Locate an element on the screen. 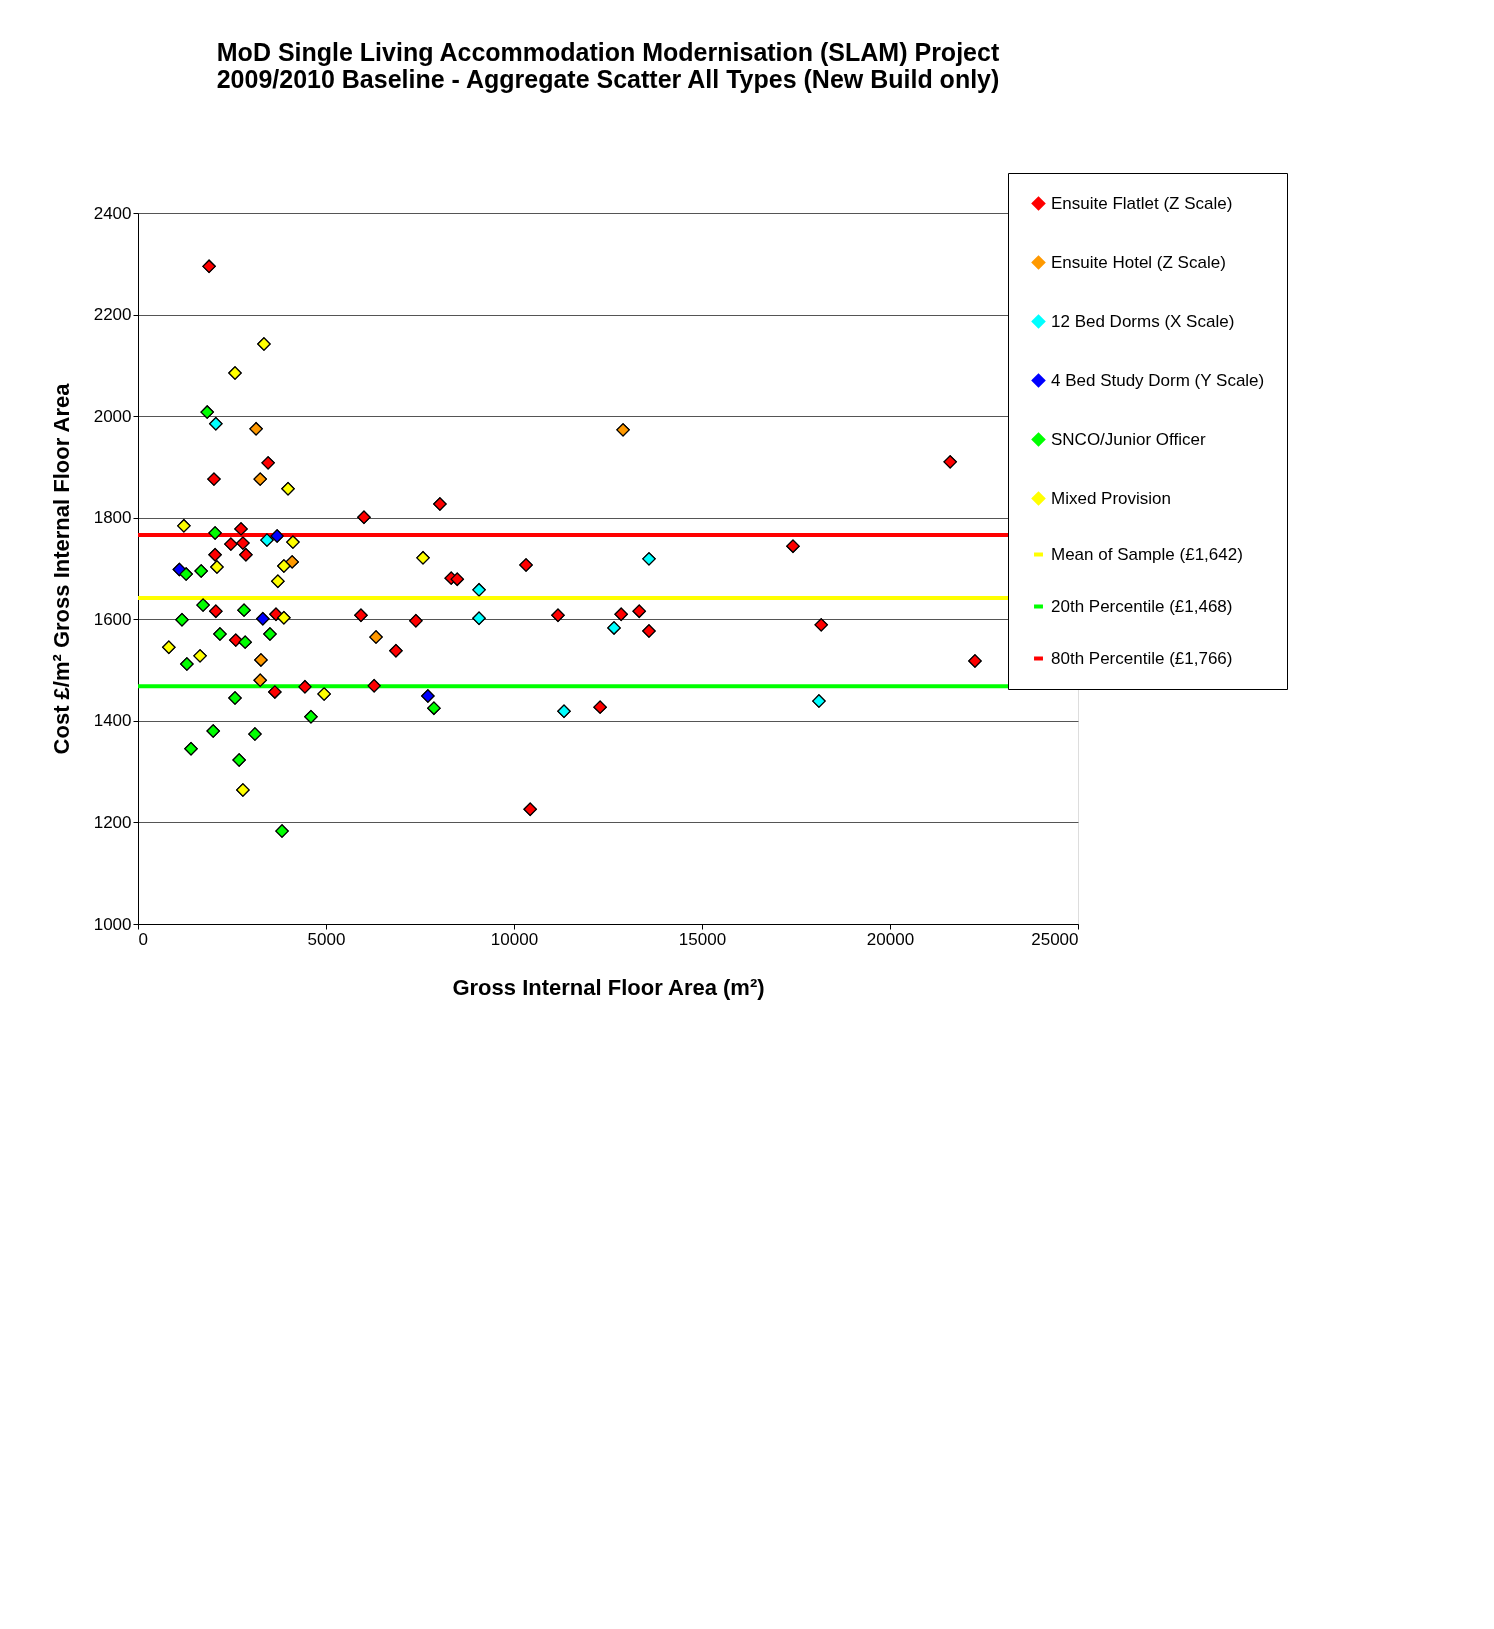 This screenshot has height=1629, width=1494. legend-label: 12 Bed Dorms (X Scale) is located at coordinates (1143, 321).